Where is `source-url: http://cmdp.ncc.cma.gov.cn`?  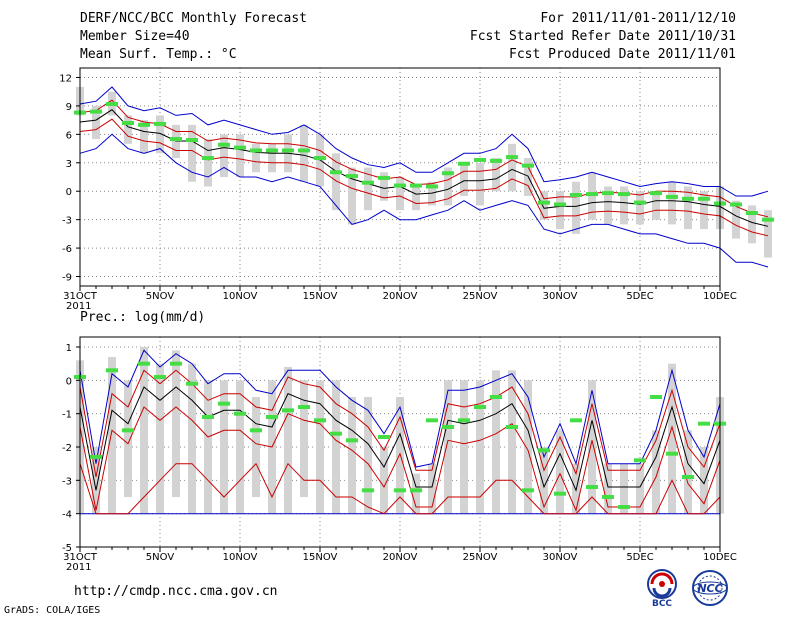 source-url: http://cmdp.ncc.cma.gov.cn is located at coordinates (176, 591).